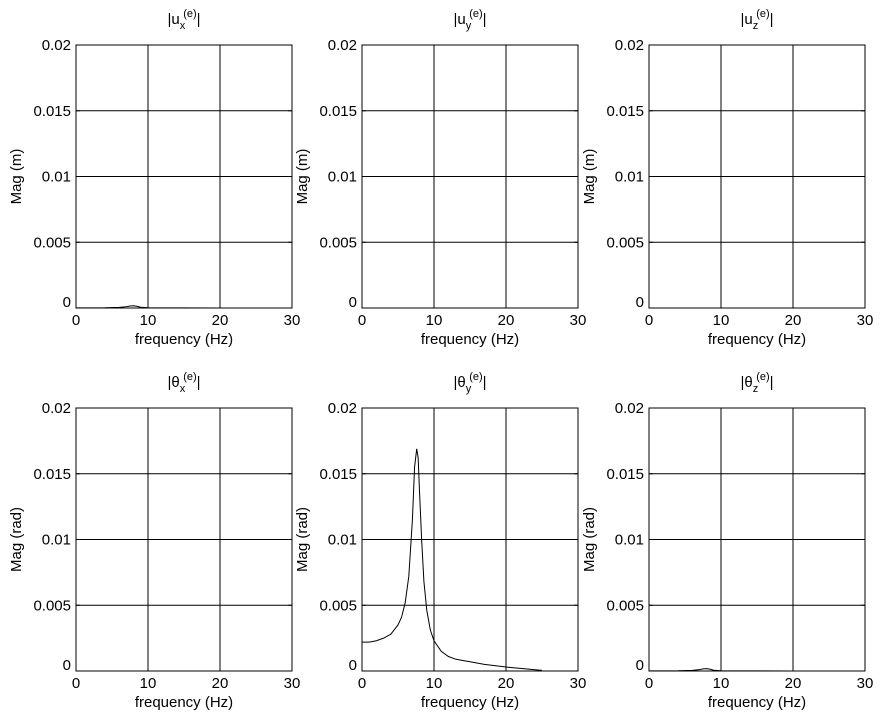  Describe the element at coordinates (469, 383) in the screenshot. I see `subplot-title: |θy(e)|` at that location.